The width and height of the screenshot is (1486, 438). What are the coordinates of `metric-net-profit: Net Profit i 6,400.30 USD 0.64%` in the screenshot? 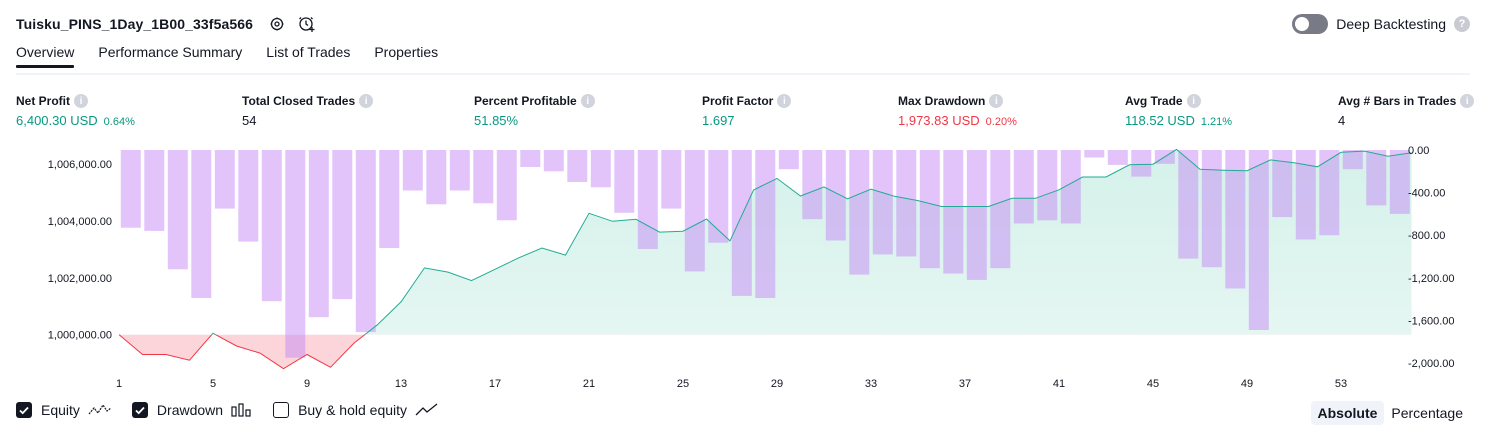 It's located at (75, 110).